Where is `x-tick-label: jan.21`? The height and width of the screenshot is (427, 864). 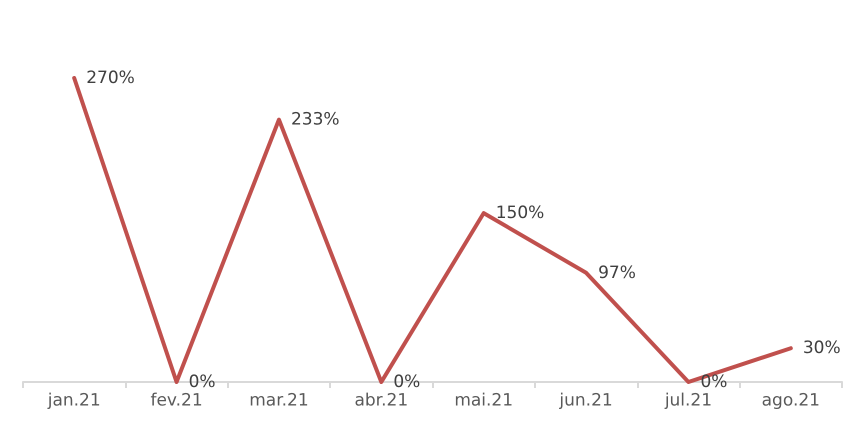 x-tick-label: jan.21 is located at coordinates (73, 400).